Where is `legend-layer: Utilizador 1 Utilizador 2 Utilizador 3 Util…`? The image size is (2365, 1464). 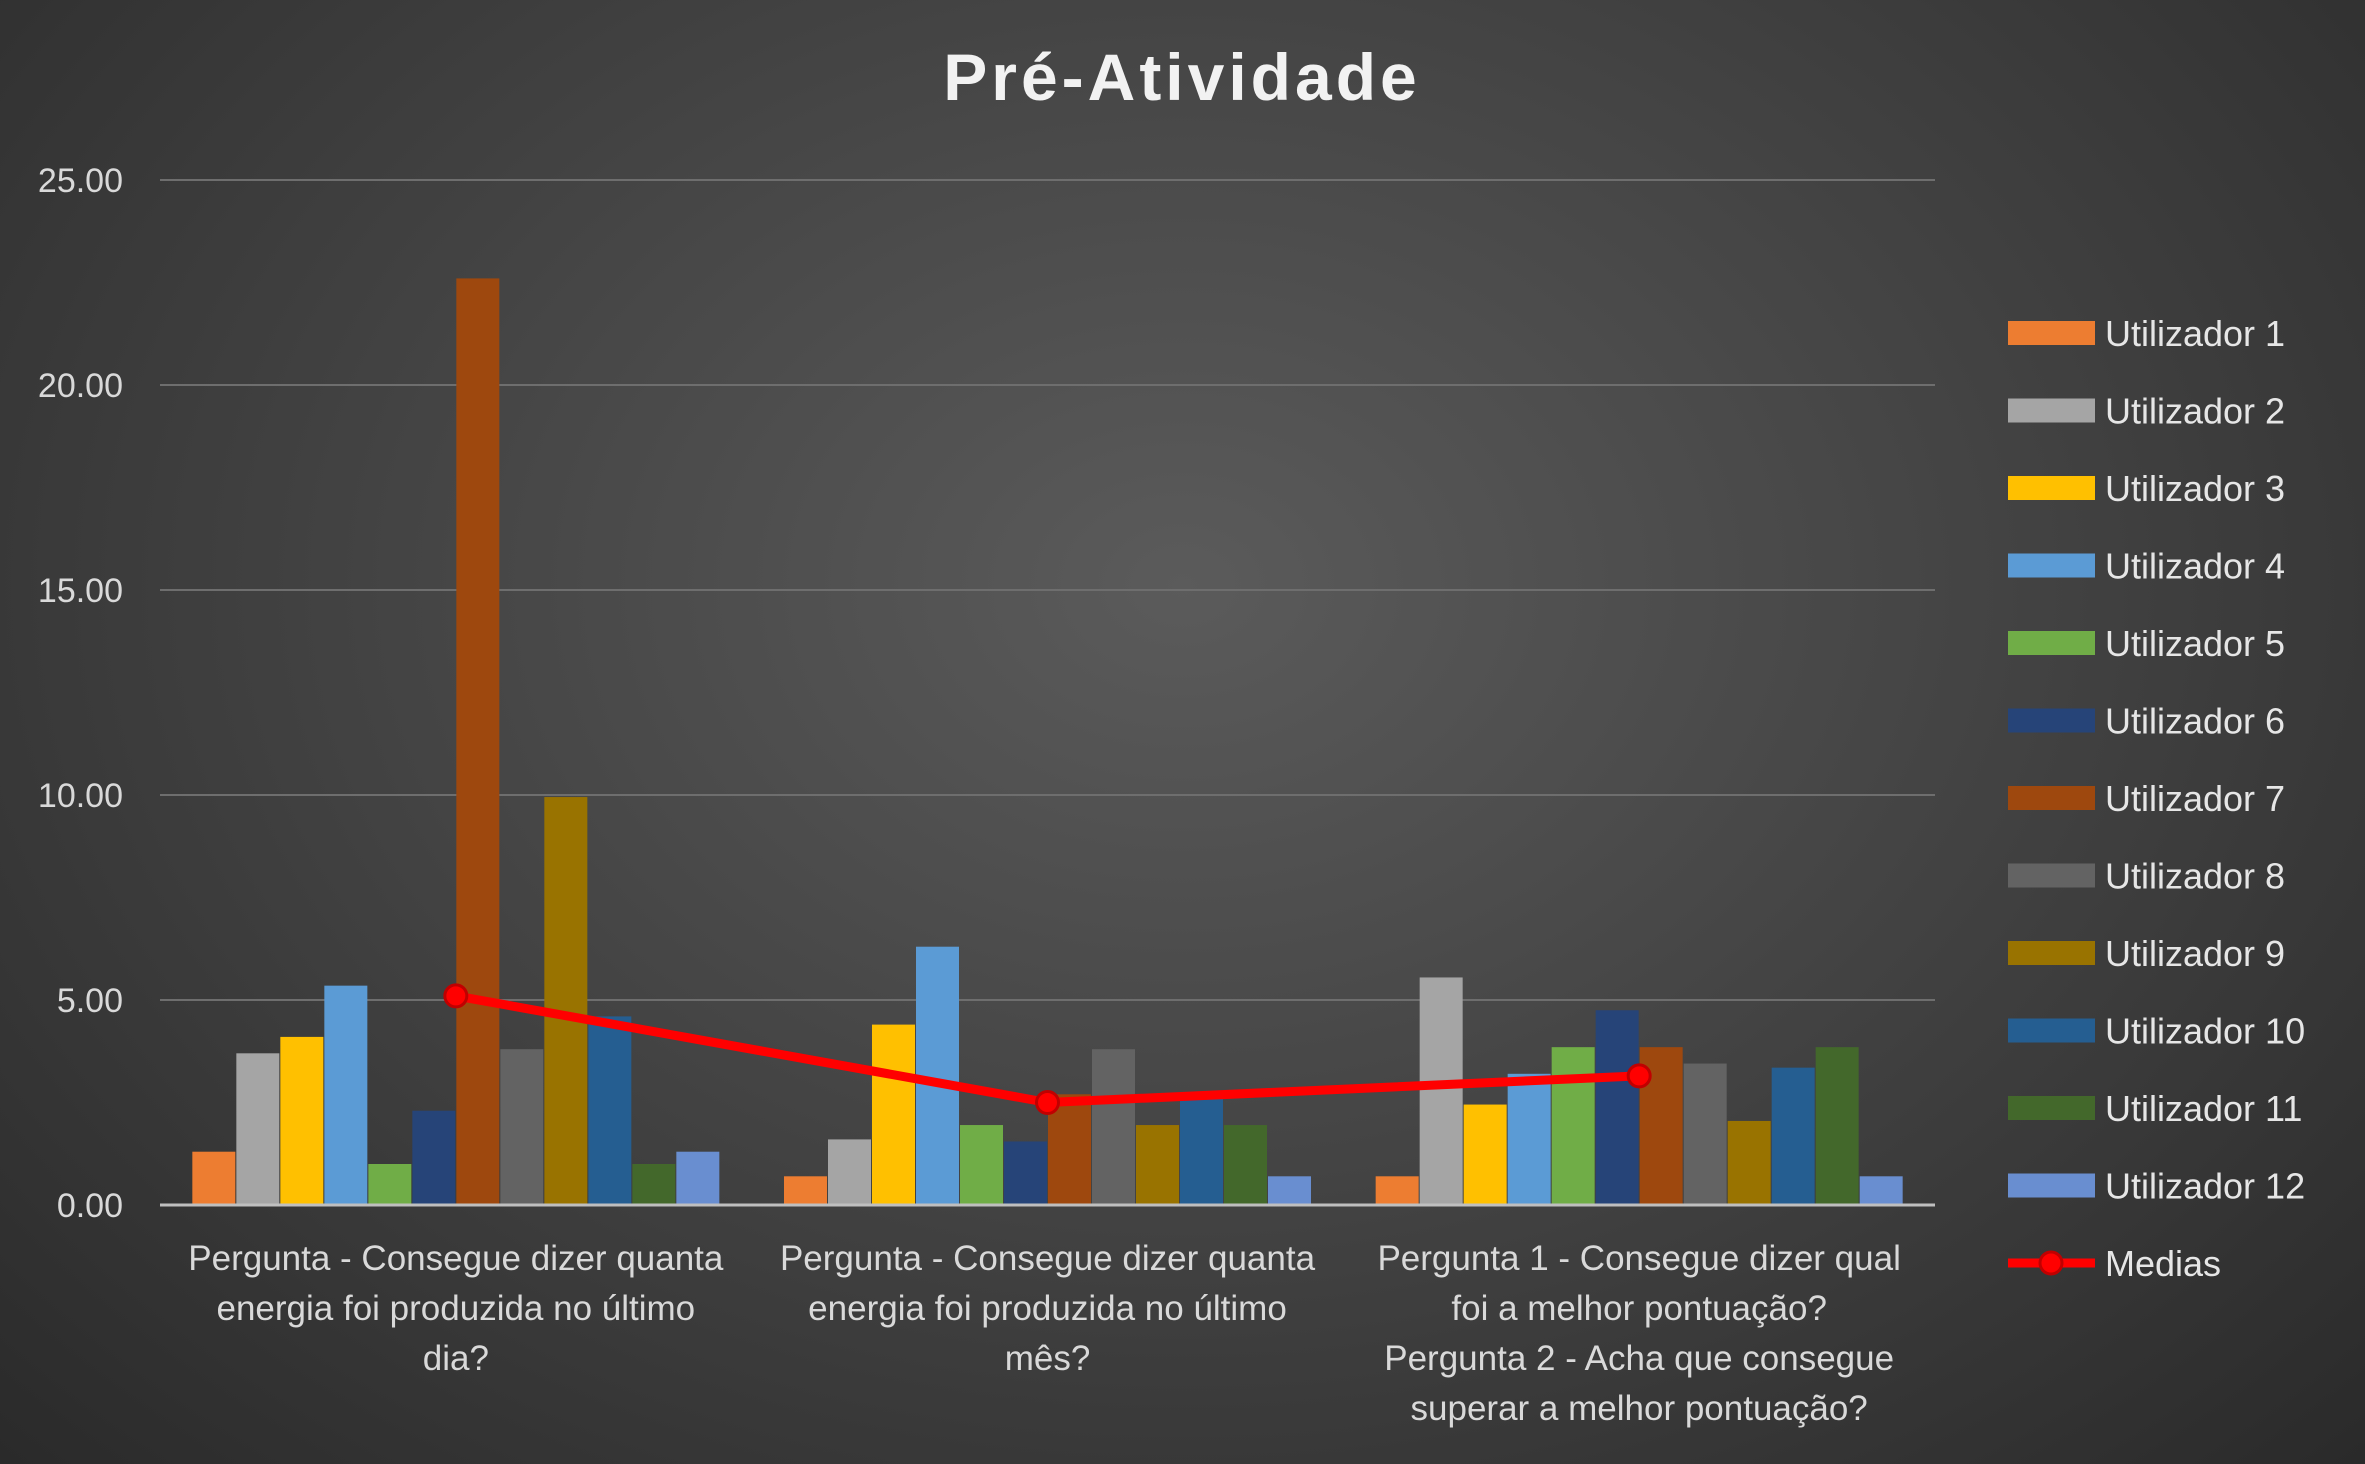 legend-layer: Utilizador 1 Utilizador 2 Utilizador 3 Util… is located at coordinates (2156, 798).